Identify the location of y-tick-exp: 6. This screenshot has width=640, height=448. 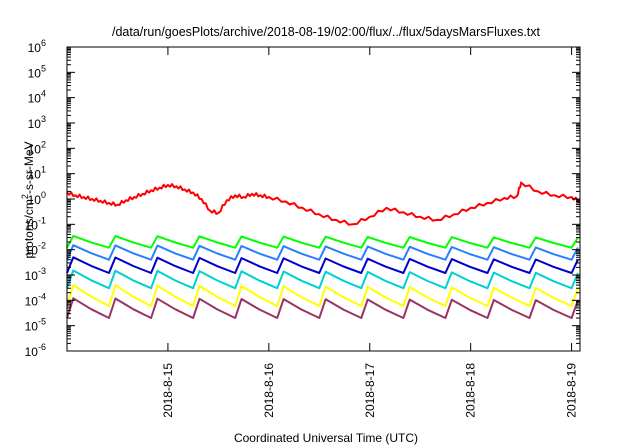
(43, 43).